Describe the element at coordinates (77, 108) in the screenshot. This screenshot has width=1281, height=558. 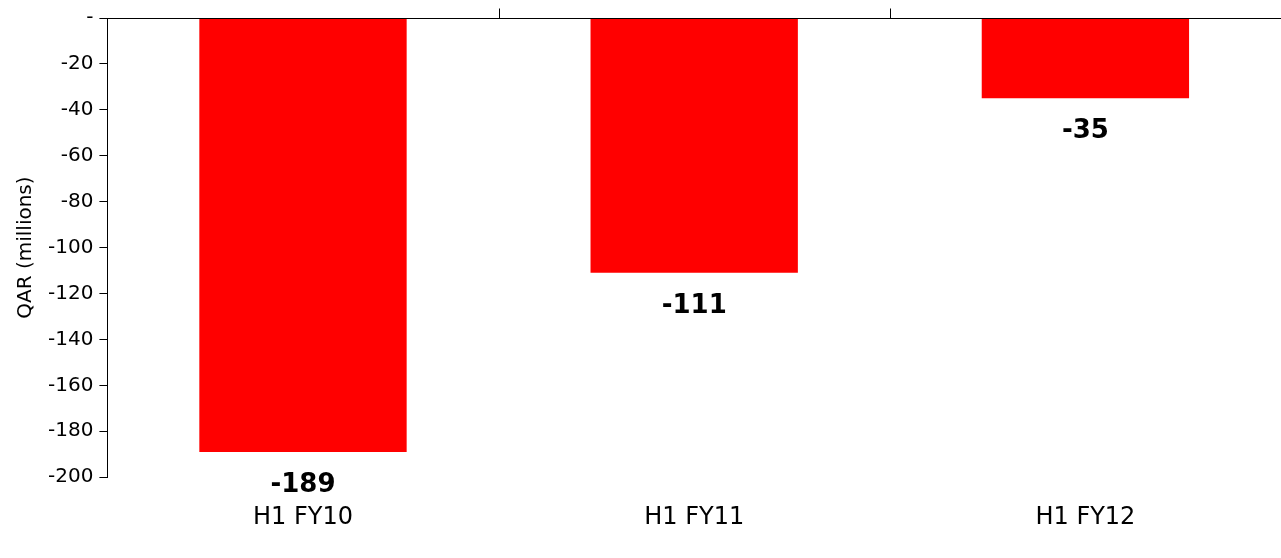
I see `y-tick-label: -40` at that location.